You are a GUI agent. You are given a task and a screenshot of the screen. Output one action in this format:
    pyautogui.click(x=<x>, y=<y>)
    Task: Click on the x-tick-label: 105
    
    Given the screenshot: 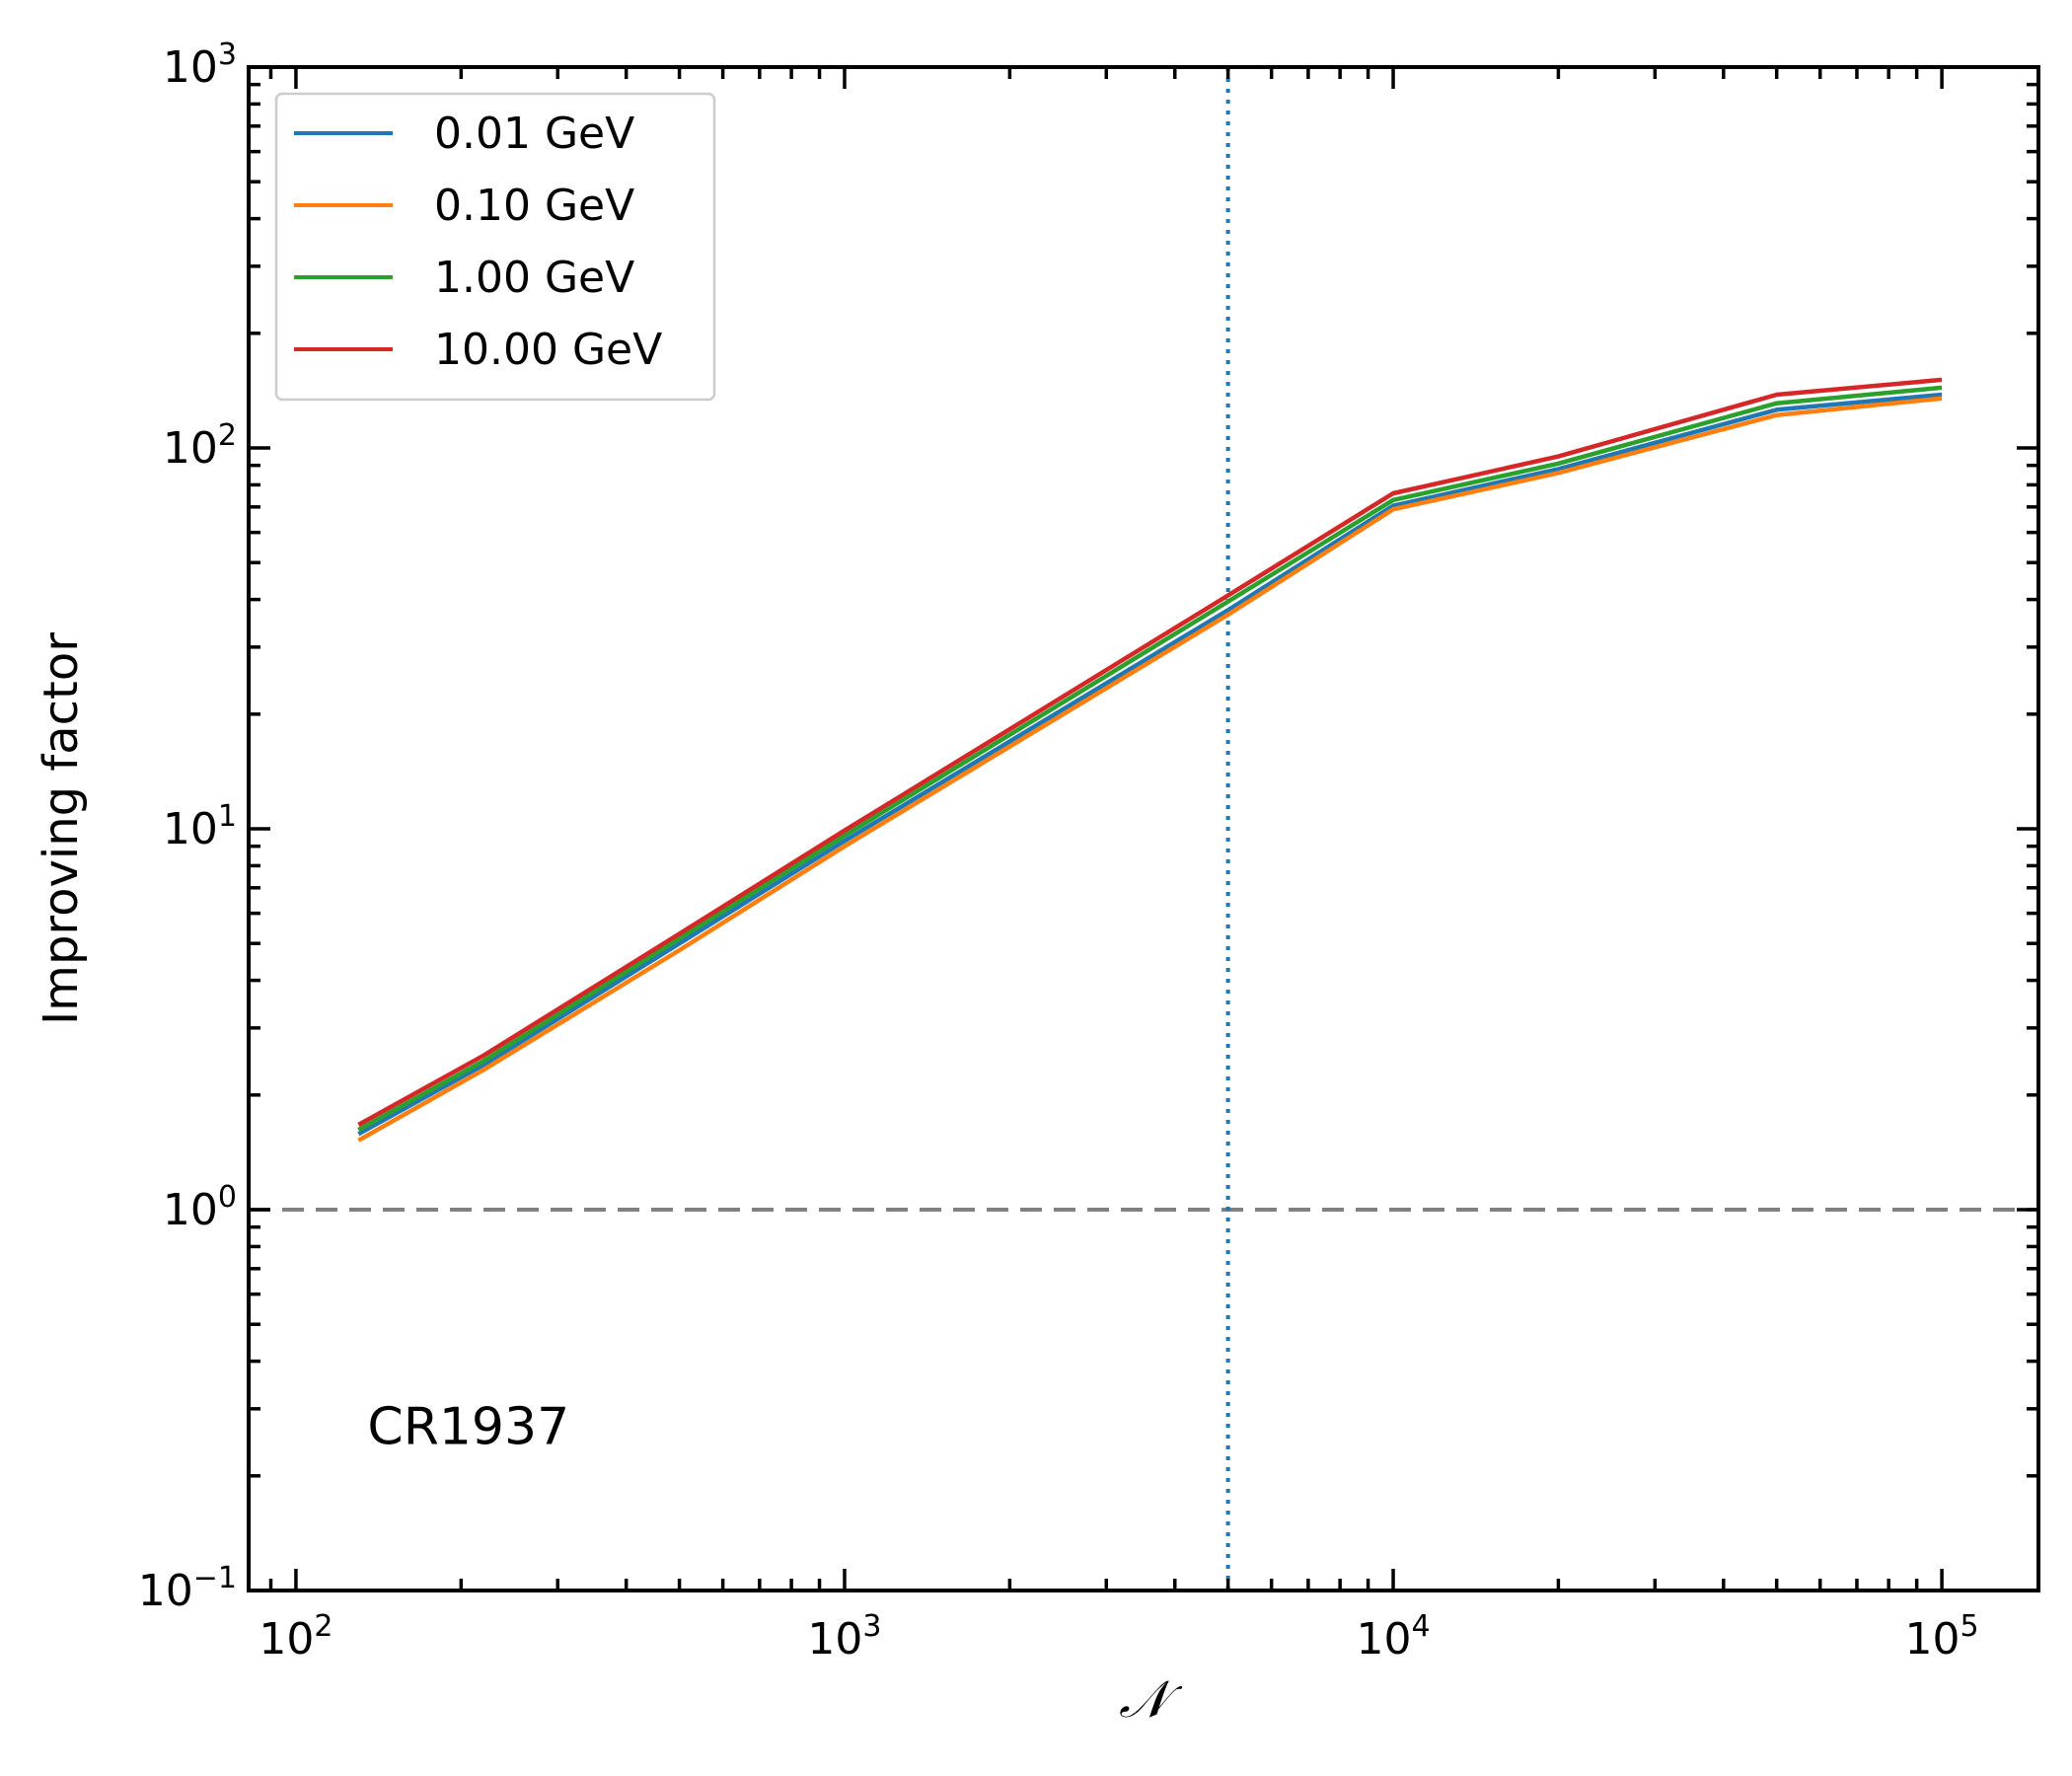 What is the action you would take?
    pyautogui.click(x=1942, y=1637)
    